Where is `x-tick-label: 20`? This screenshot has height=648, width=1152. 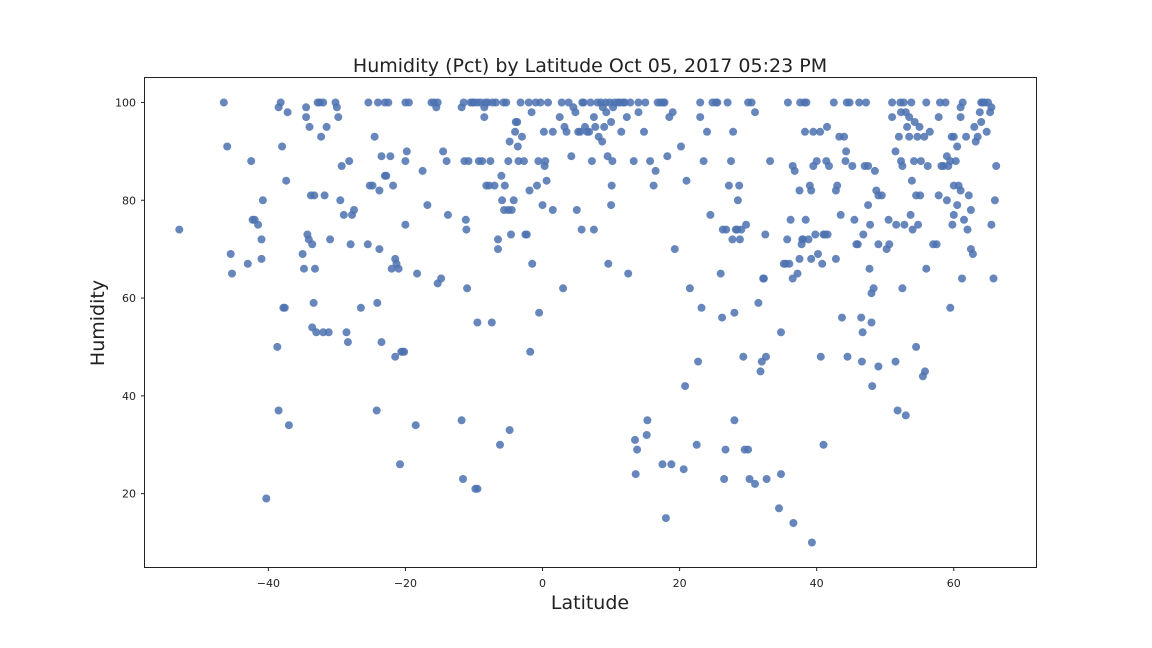
x-tick-label: 20 is located at coordinates (680, 583).